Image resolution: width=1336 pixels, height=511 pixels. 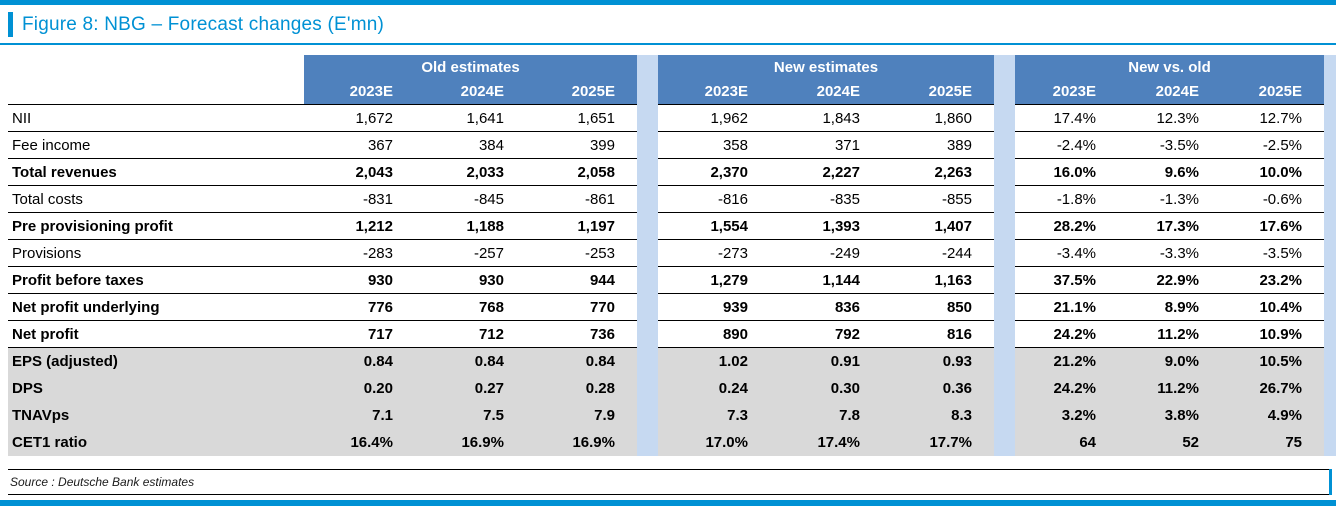 I want to click on value-cell: 24.2%, so click(x=1066, y=334).